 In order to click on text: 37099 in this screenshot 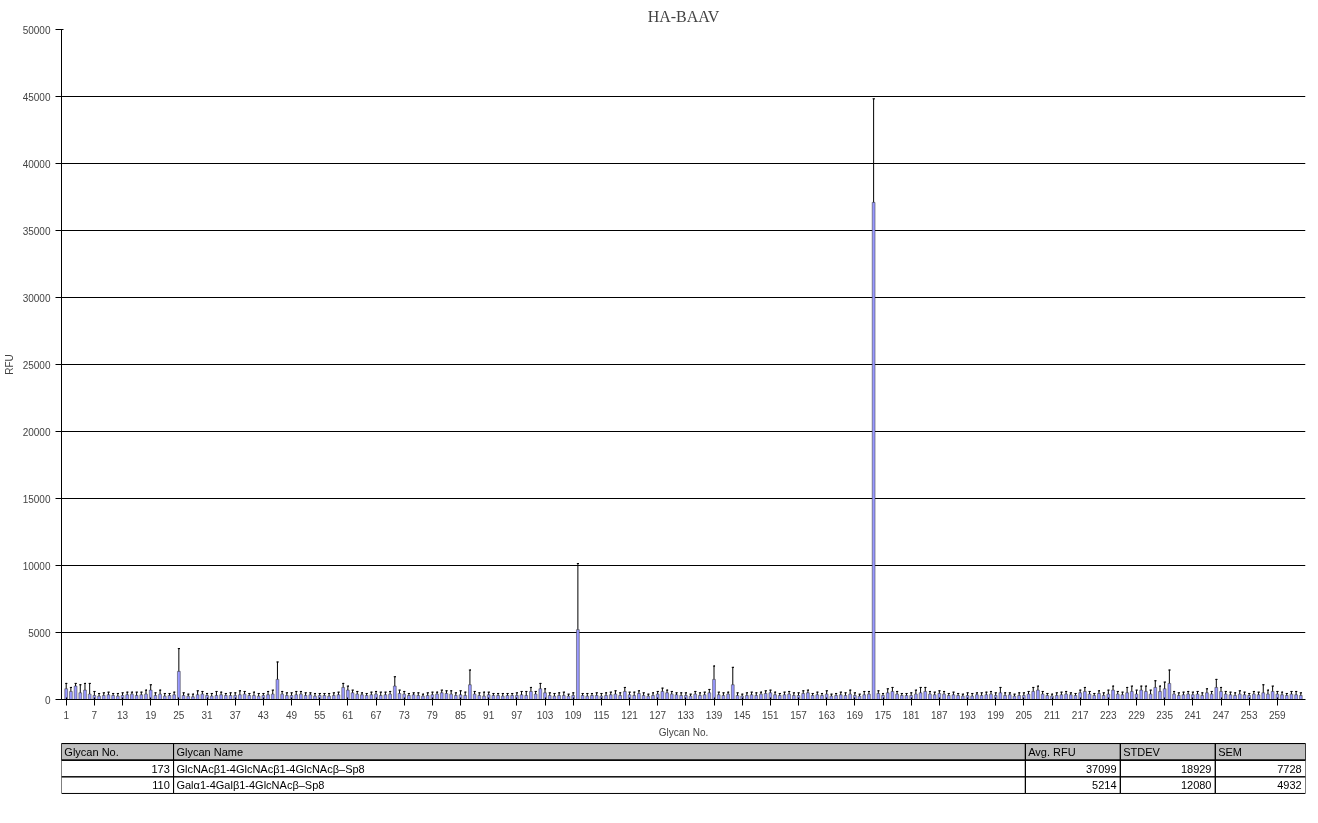, I will do `click(1101, 768)`.